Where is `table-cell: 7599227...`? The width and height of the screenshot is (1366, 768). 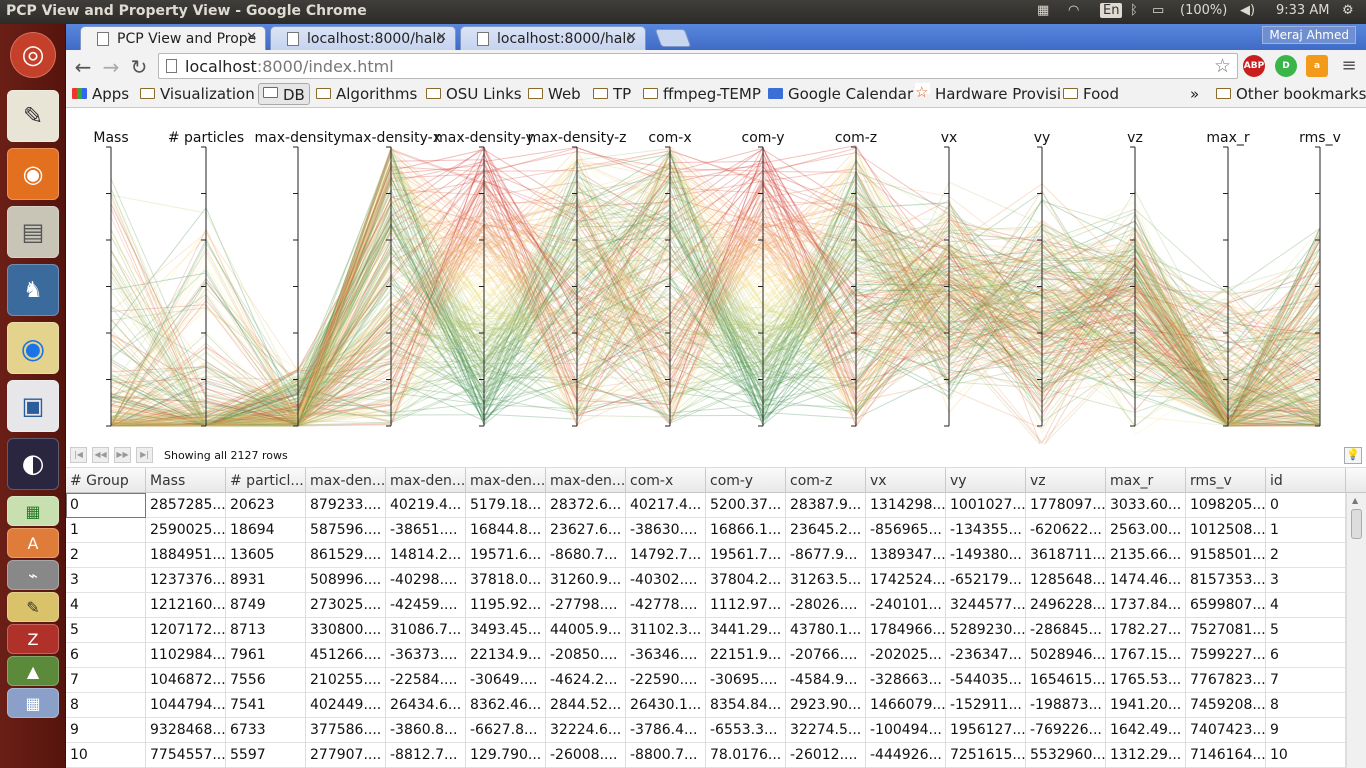 table-cell: 7599227... is located at coordinates (1226, 655).